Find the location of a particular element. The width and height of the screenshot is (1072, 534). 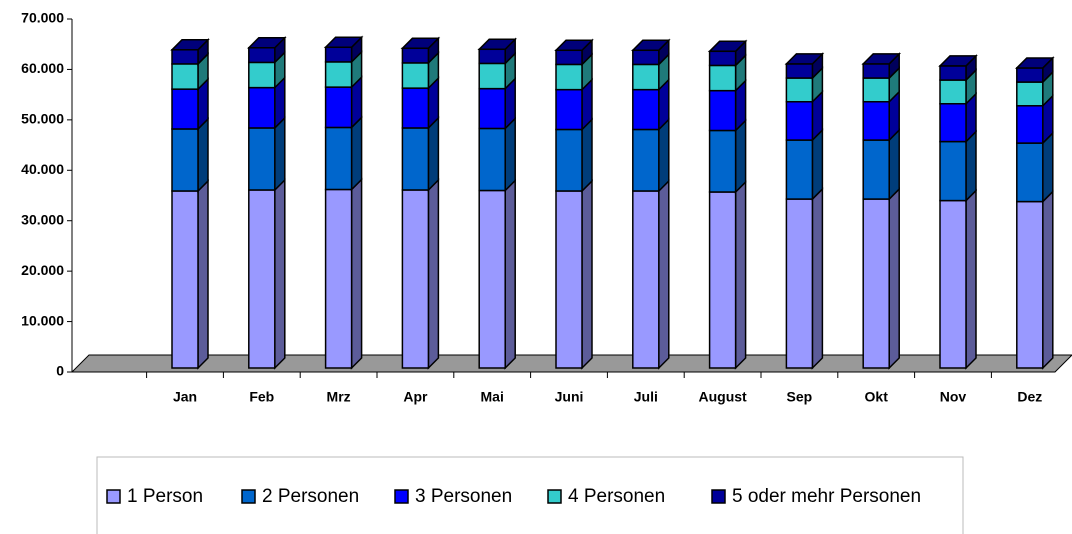

y-tick-label: 70.000 is located at coordinates (42, 18).